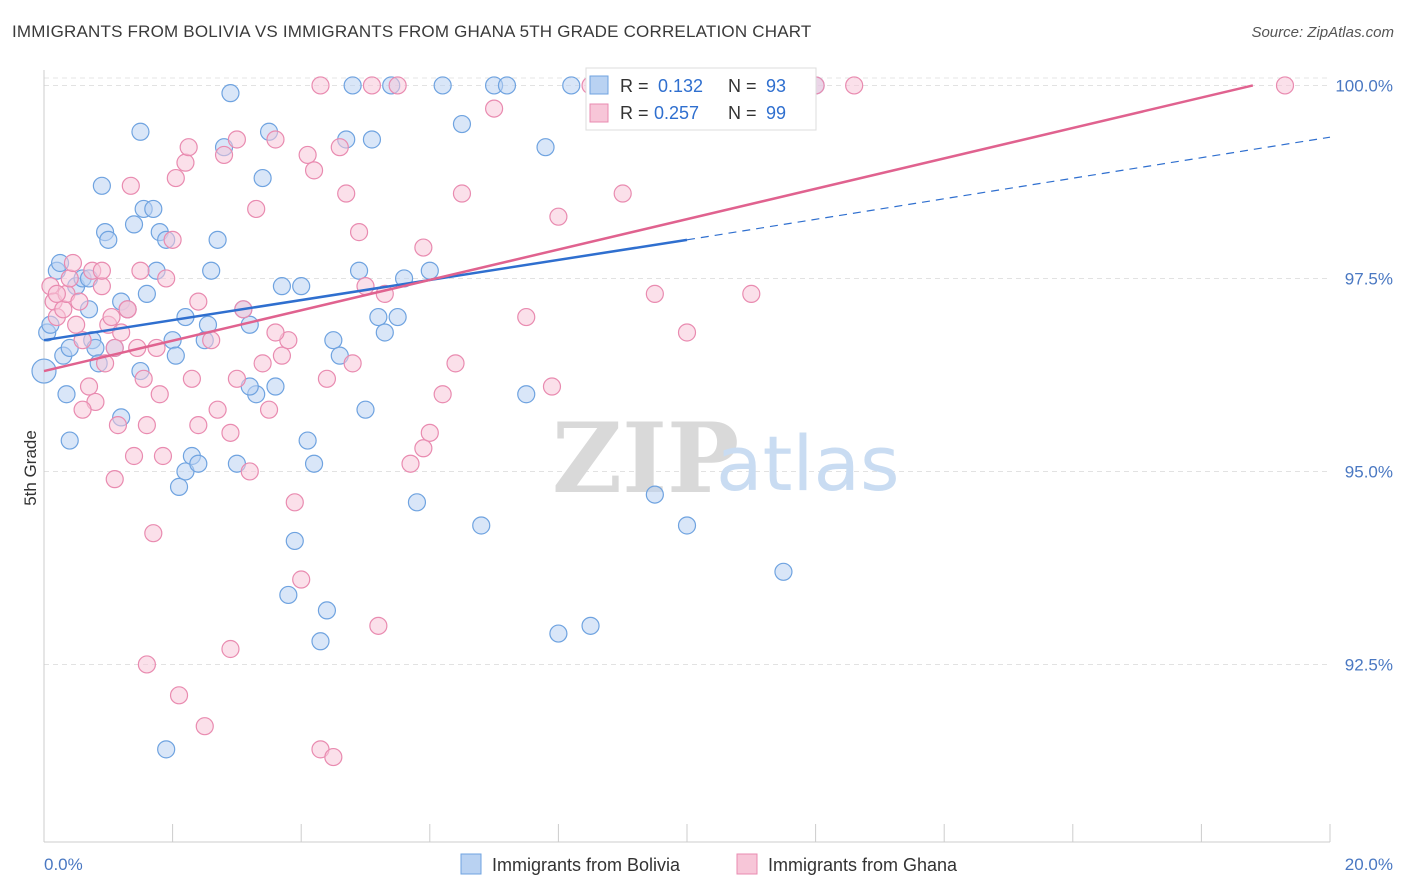 This screenshot has height=892, width=1406. I want to click on y-tick-label-1: 97.5%, so click(1369, 278).